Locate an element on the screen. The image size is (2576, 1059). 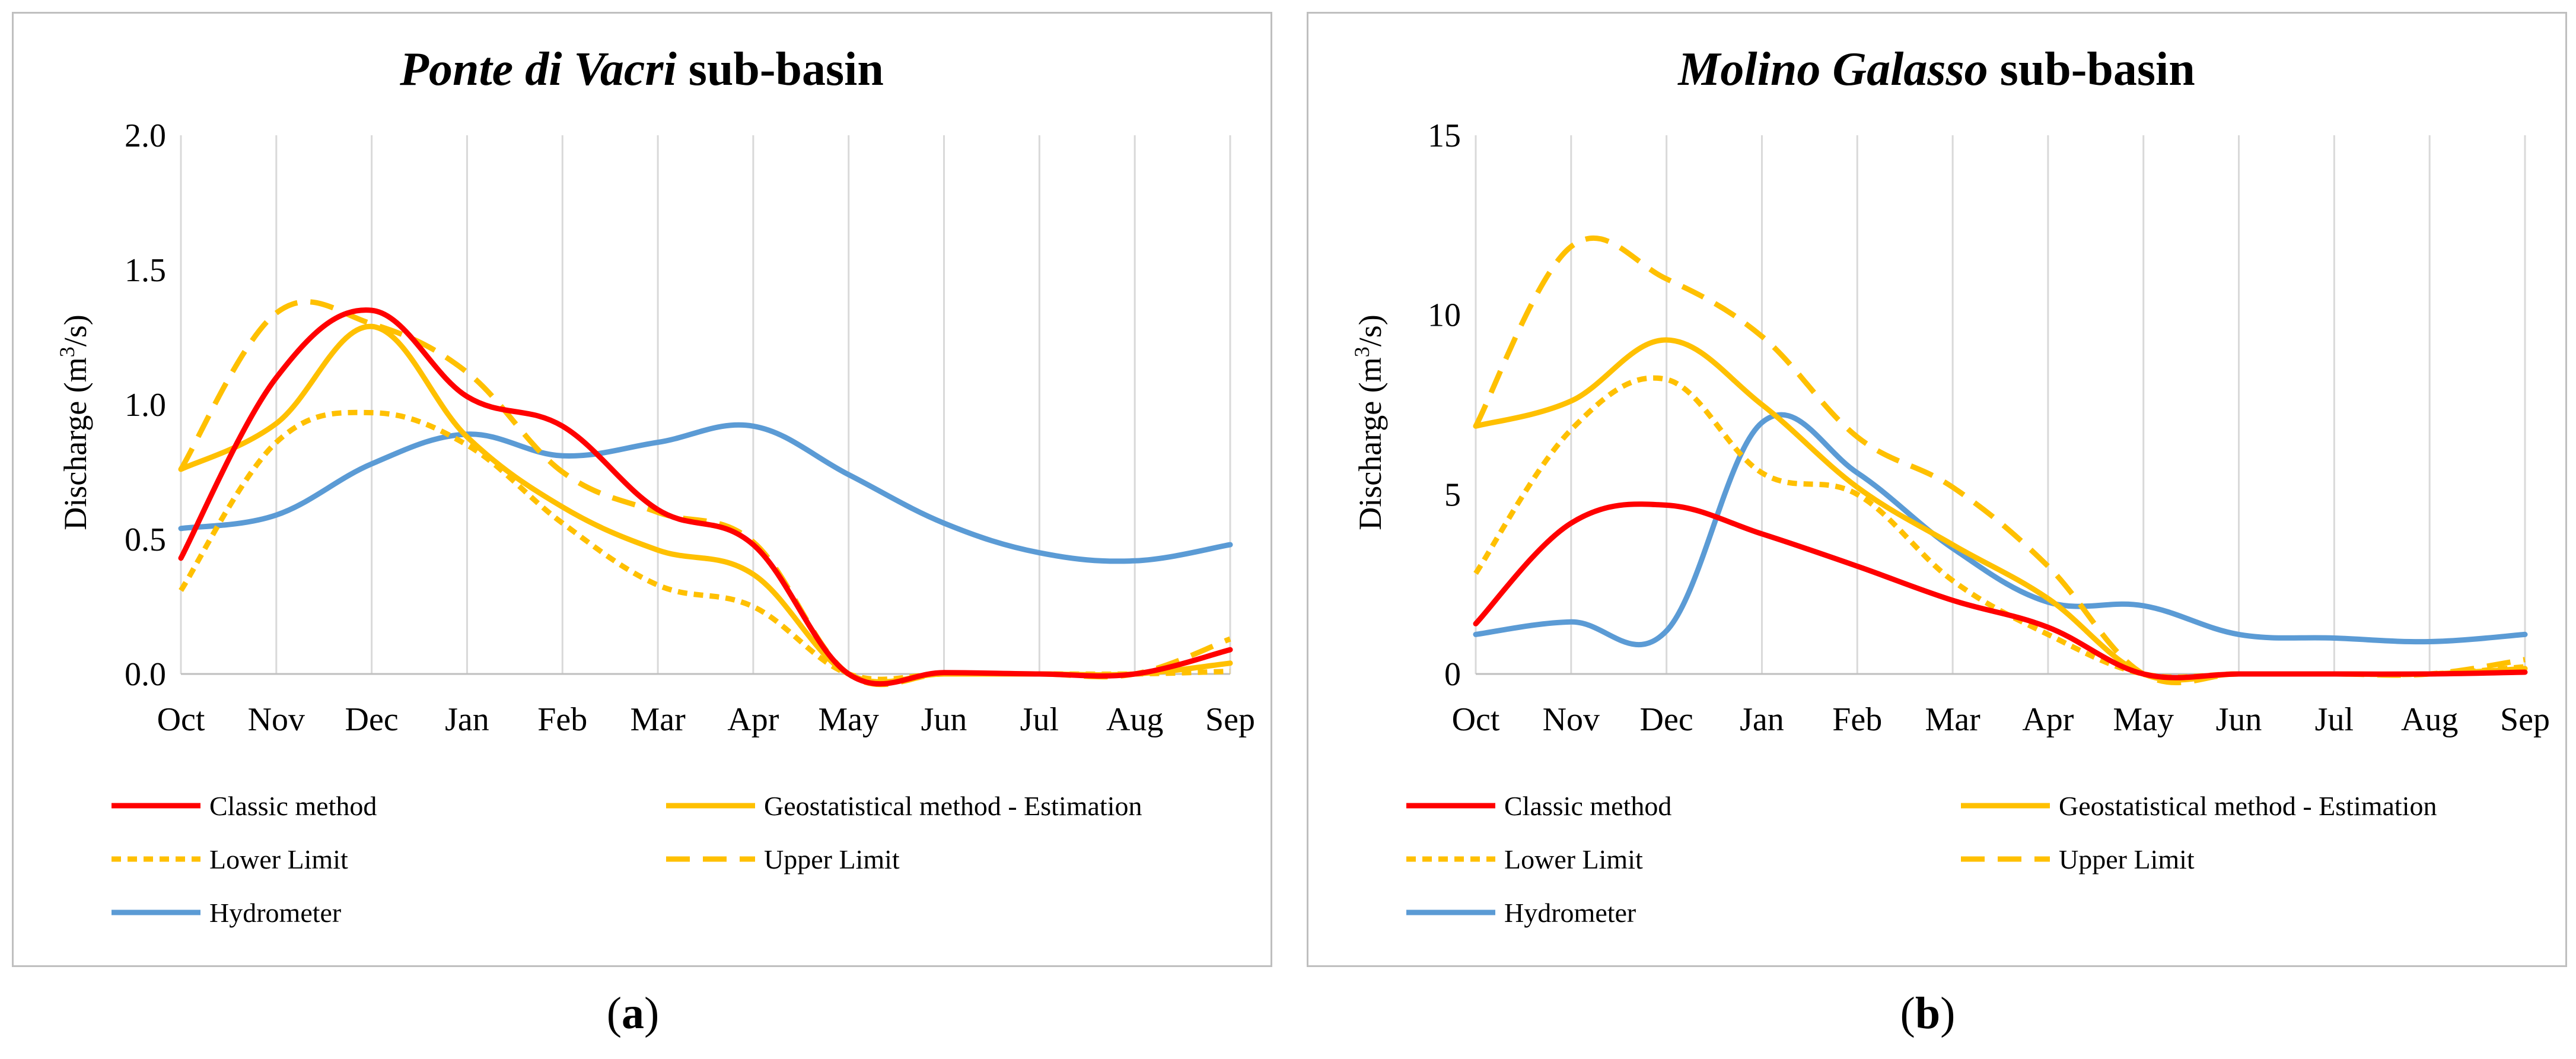
chart-a-ytick-label: 2.0 is located at coordinates (145, 135).